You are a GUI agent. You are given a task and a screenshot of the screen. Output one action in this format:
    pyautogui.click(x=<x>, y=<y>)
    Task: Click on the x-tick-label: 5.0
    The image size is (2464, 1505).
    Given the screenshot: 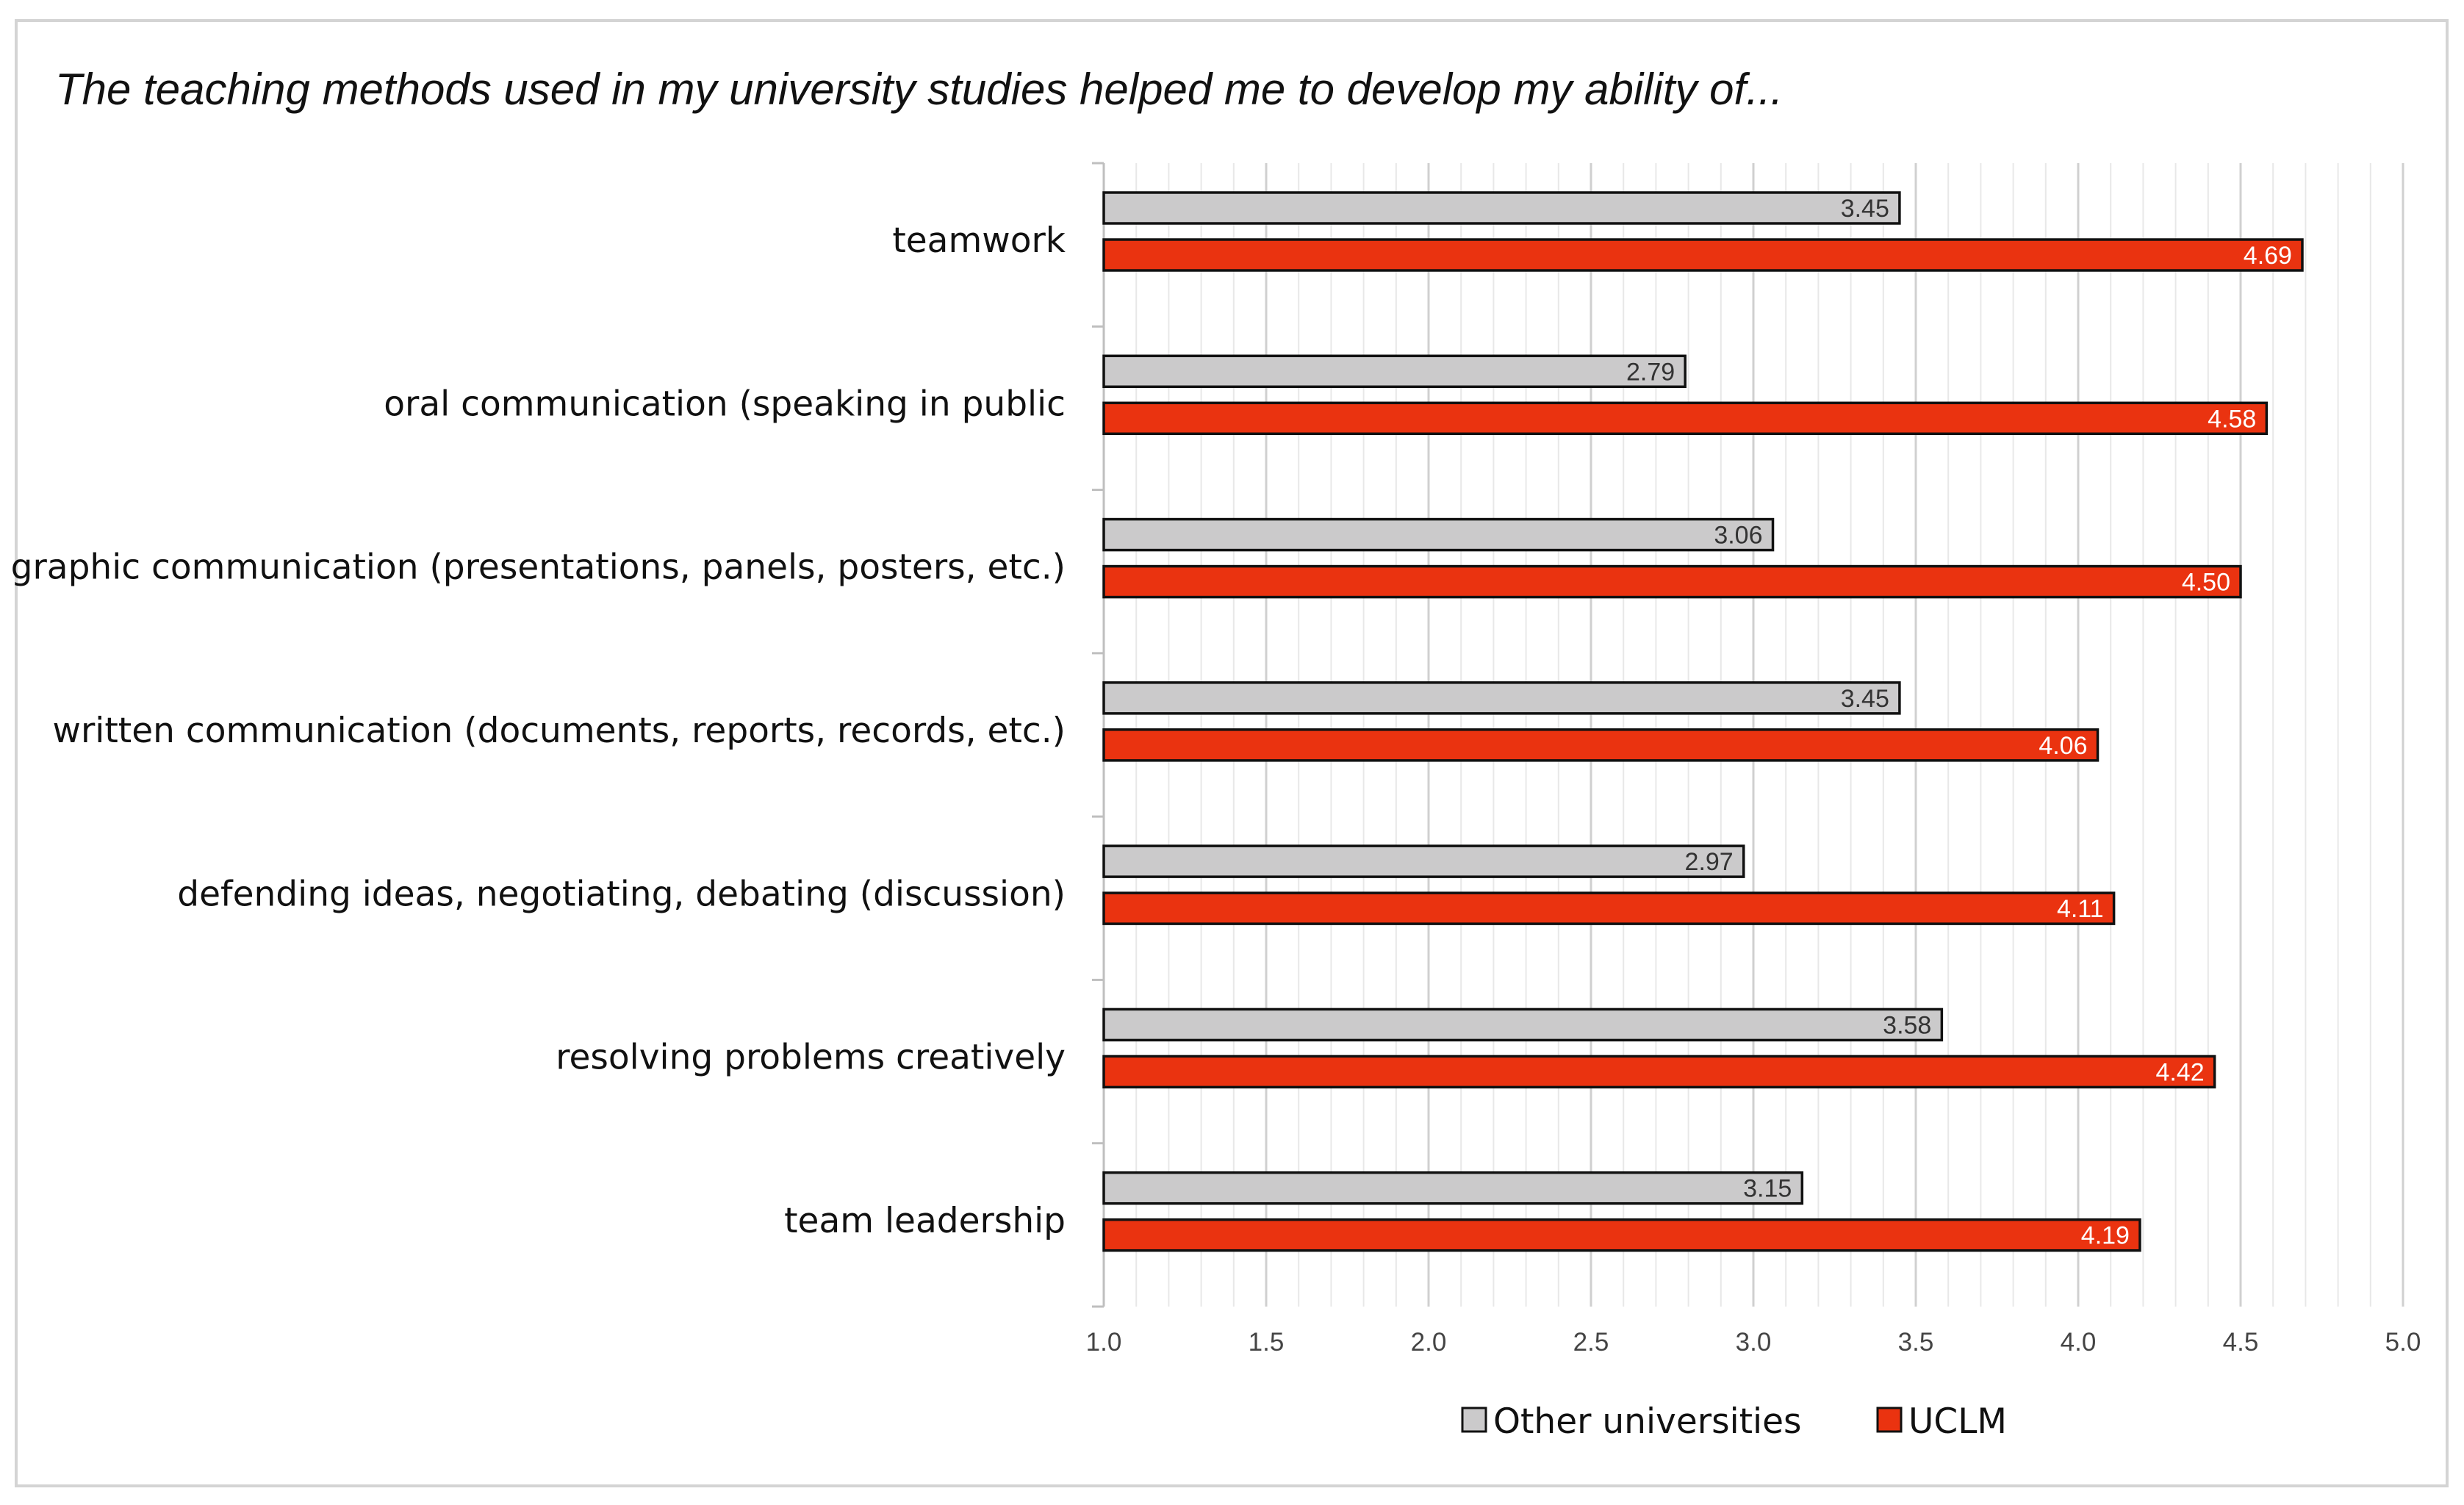 What is the action you would take?
    pyautogui.click(x=2403, y=1342)
    